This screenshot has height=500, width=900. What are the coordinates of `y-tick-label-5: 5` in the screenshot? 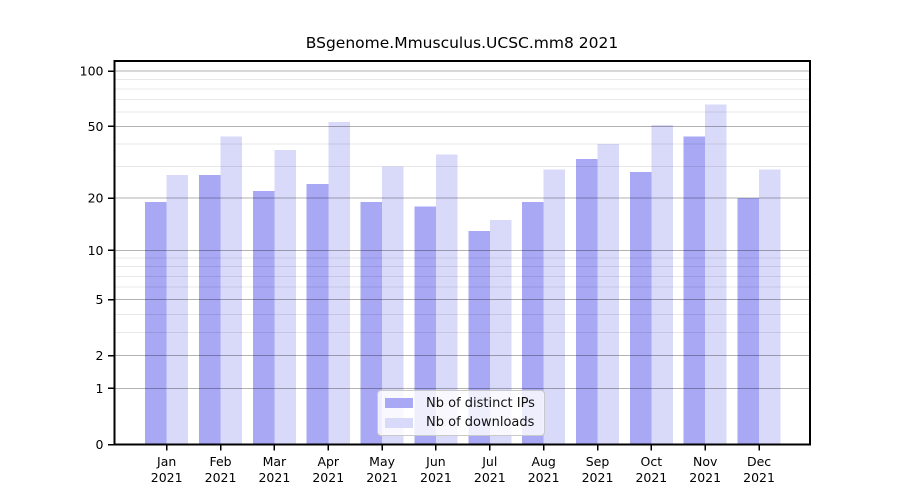 It's located at (100, 299).